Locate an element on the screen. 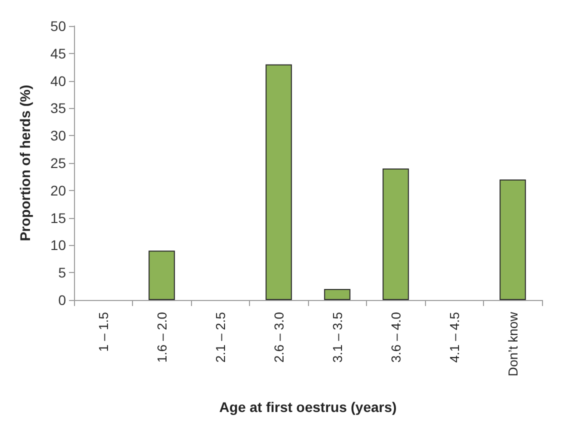 The height and width of the screenshot is (428, 570). y-tick-label: 5 is located at coordinates (62, 272).